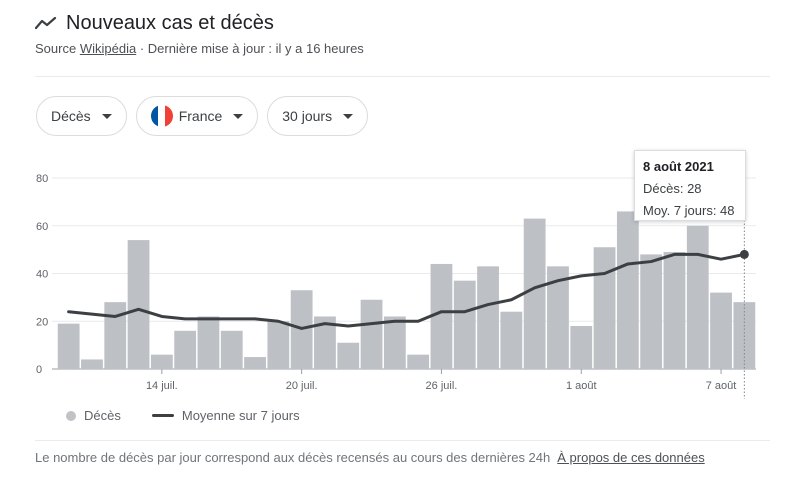  Describe the element at coordinates (45, 23) in the screenshot. I see `trend-icon` at that location.